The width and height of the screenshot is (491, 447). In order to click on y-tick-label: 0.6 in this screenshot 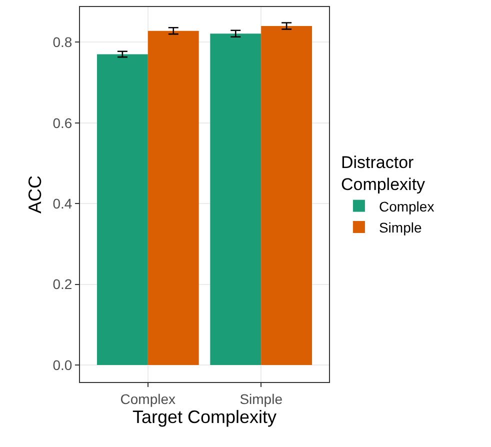, I will do `click(62, 122)`.